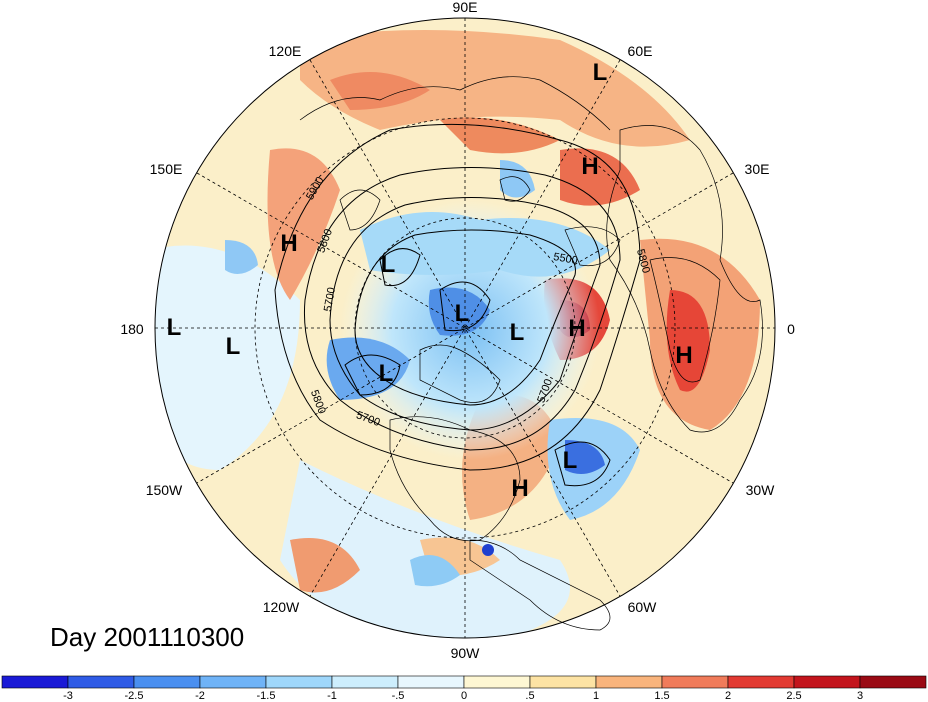  Describe the element at coordinates (132, 329) in the screenshot. I see `lon-label-180: 180` at that location.